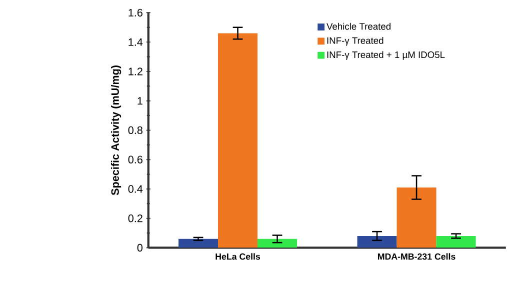  What do you see at coordinates (135, 130) in the screenshot?
I see `y-tick-label: 0.8` at bounding box center [135, 130].